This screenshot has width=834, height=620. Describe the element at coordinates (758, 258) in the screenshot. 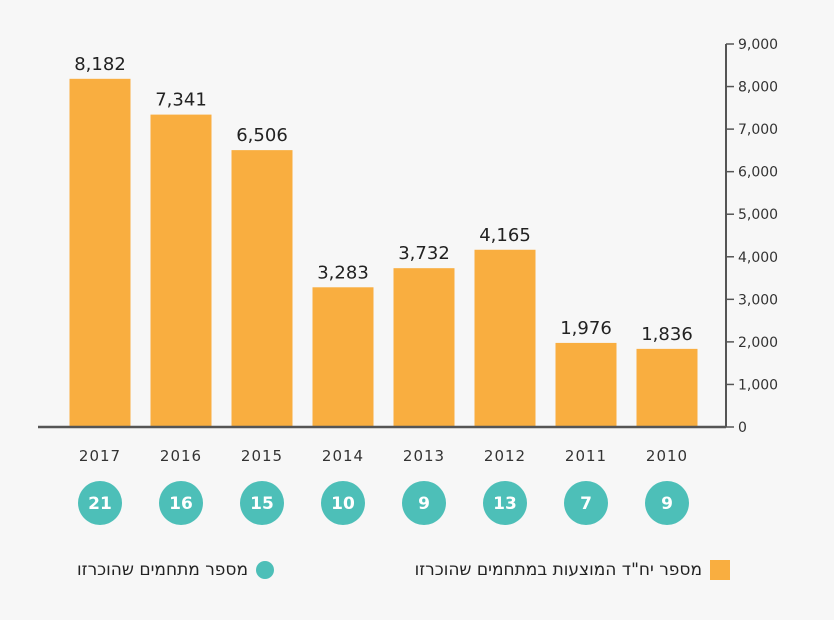

I see `y-tick-label: 4,000` at that location.